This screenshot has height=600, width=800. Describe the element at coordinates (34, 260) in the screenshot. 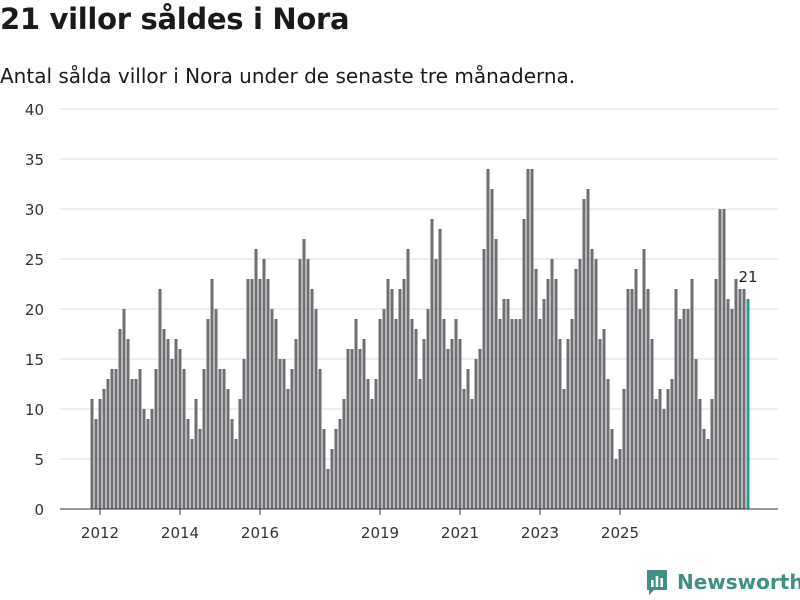

I see `y-tick-label: 25` at that location.